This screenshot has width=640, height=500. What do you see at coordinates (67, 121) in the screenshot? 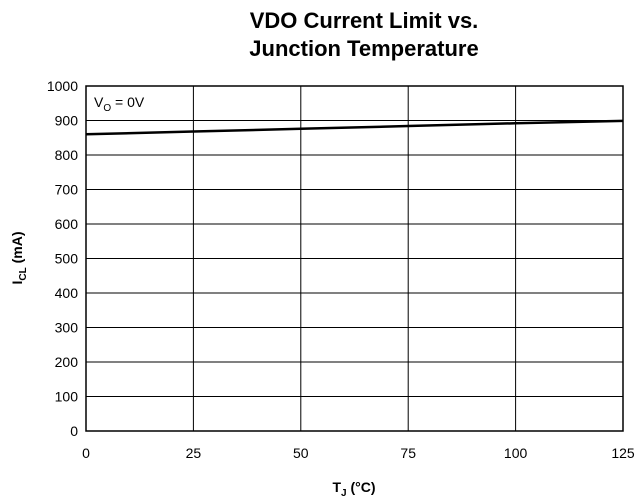
I see `y-tick-label-9: 900` at bounding box center [67, 121].